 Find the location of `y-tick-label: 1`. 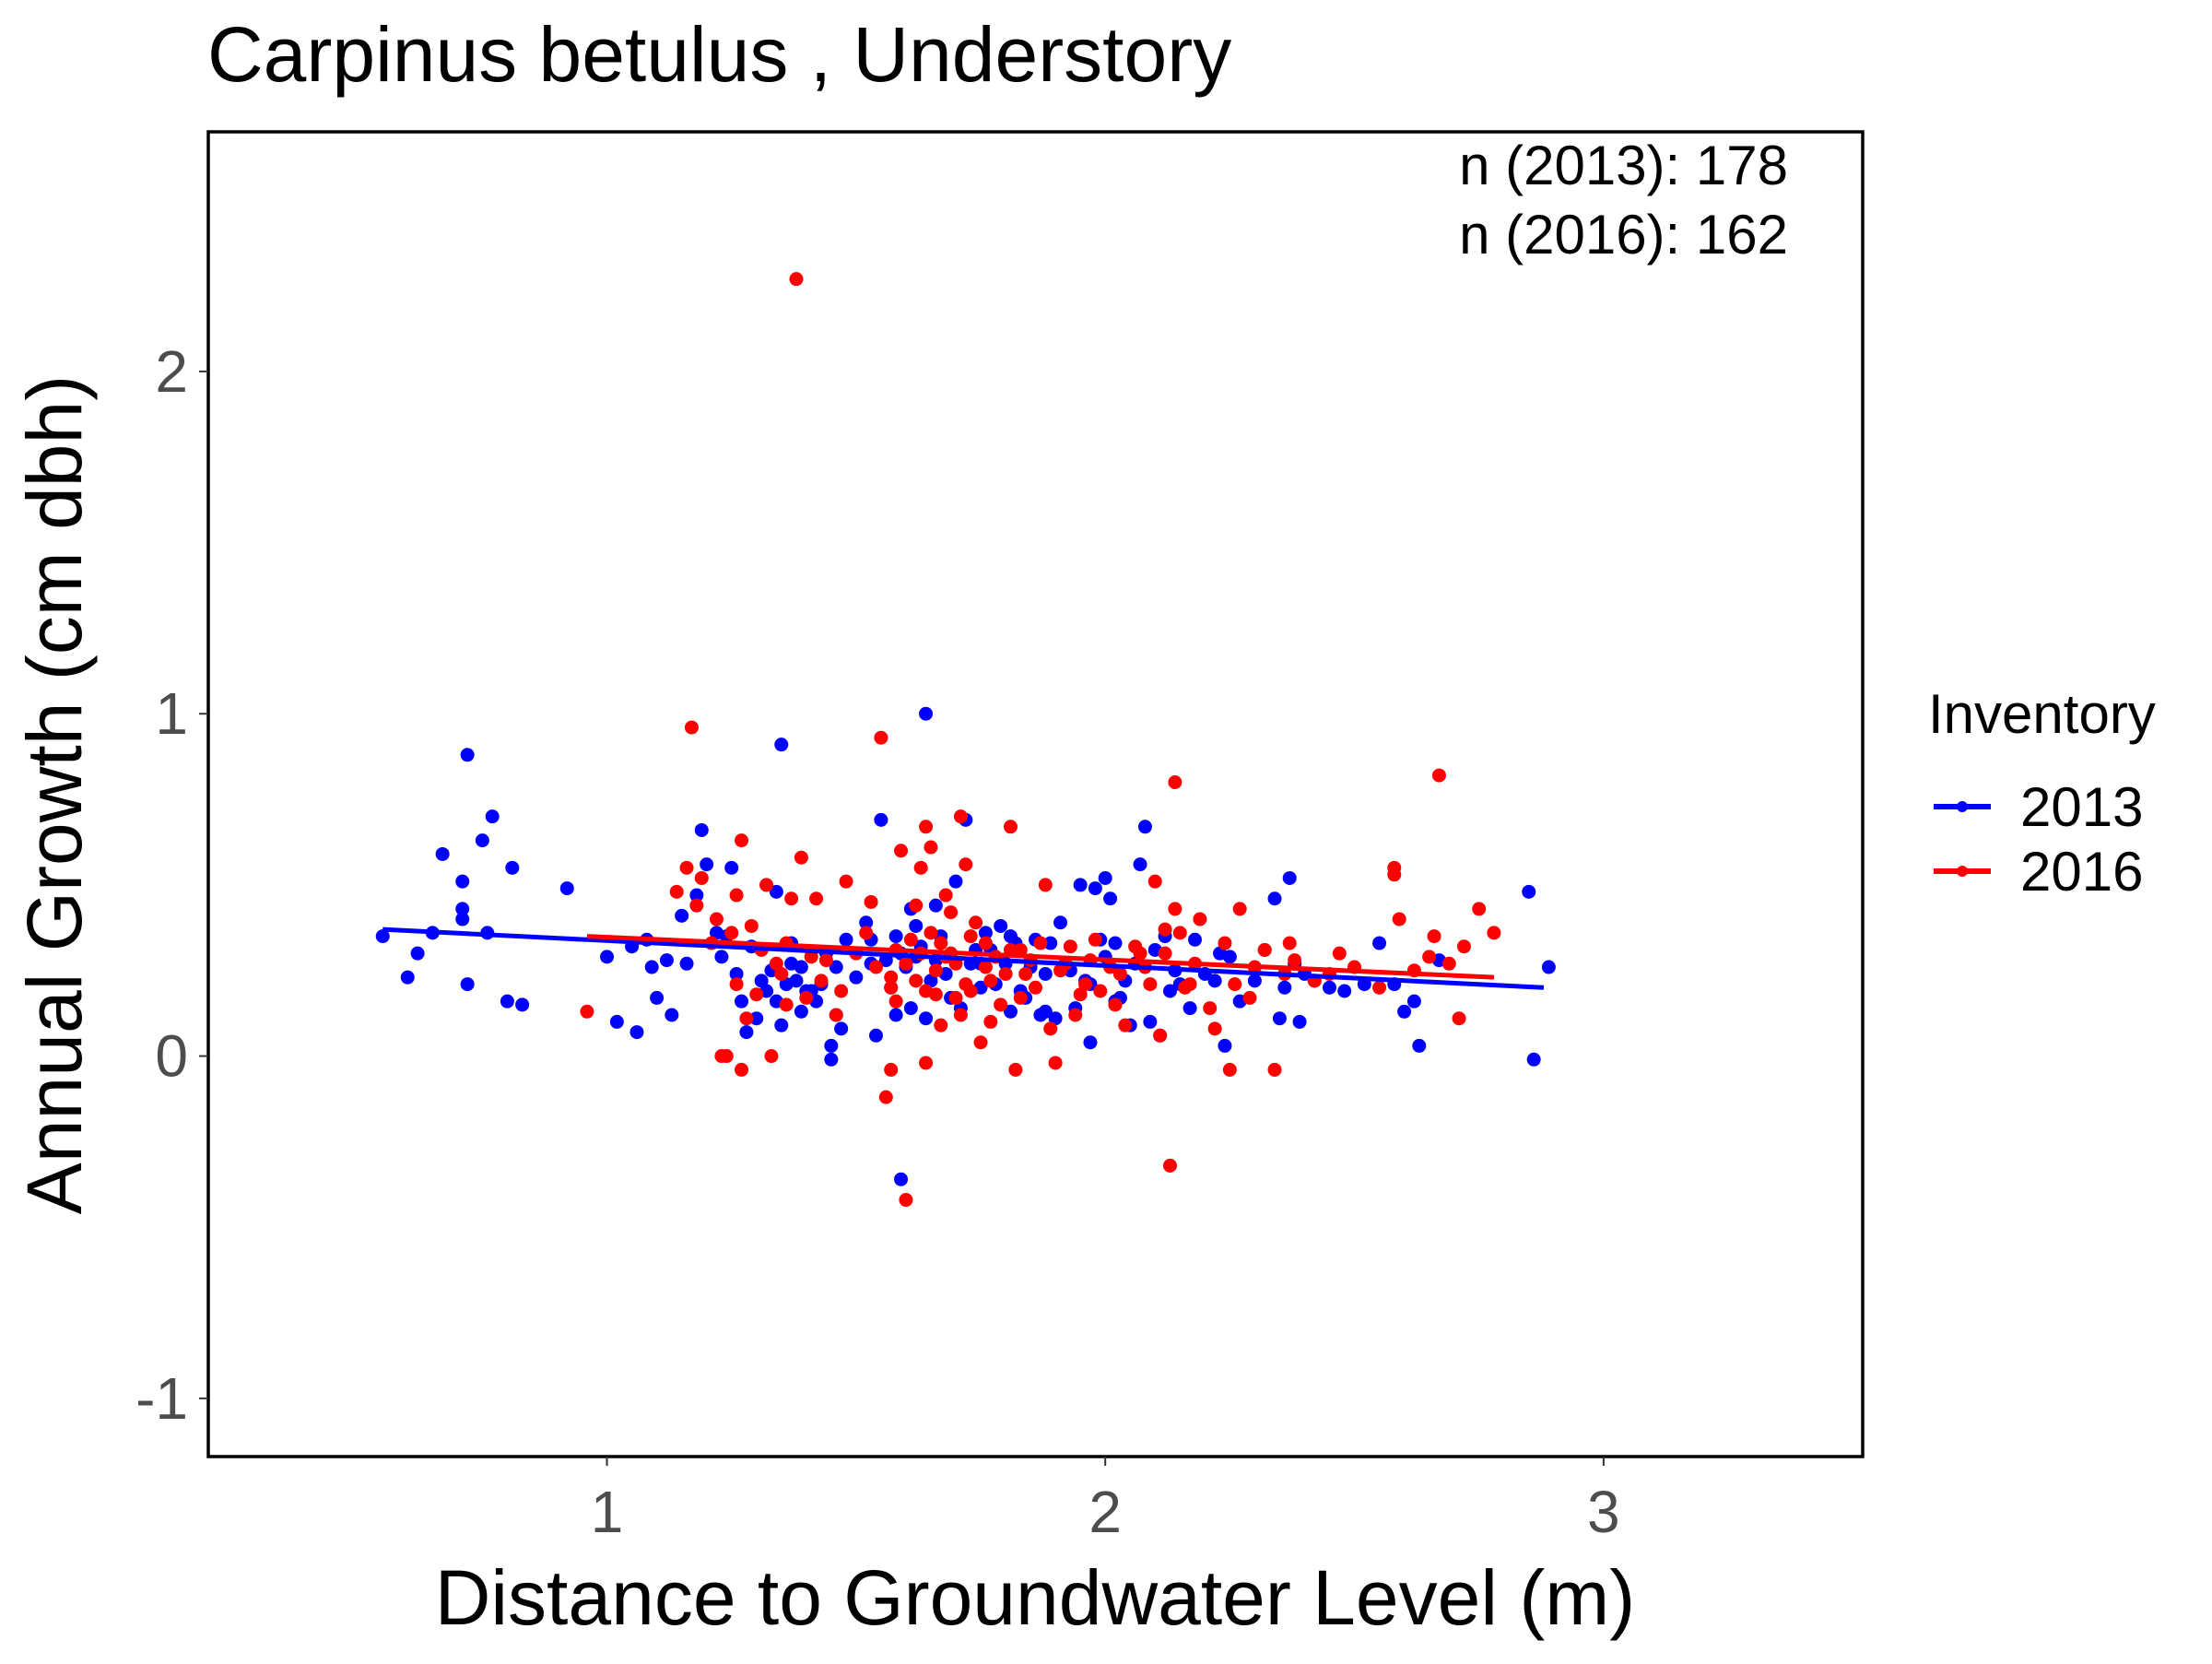

y-tick-label: 1 is located at coordinates (171, 713).